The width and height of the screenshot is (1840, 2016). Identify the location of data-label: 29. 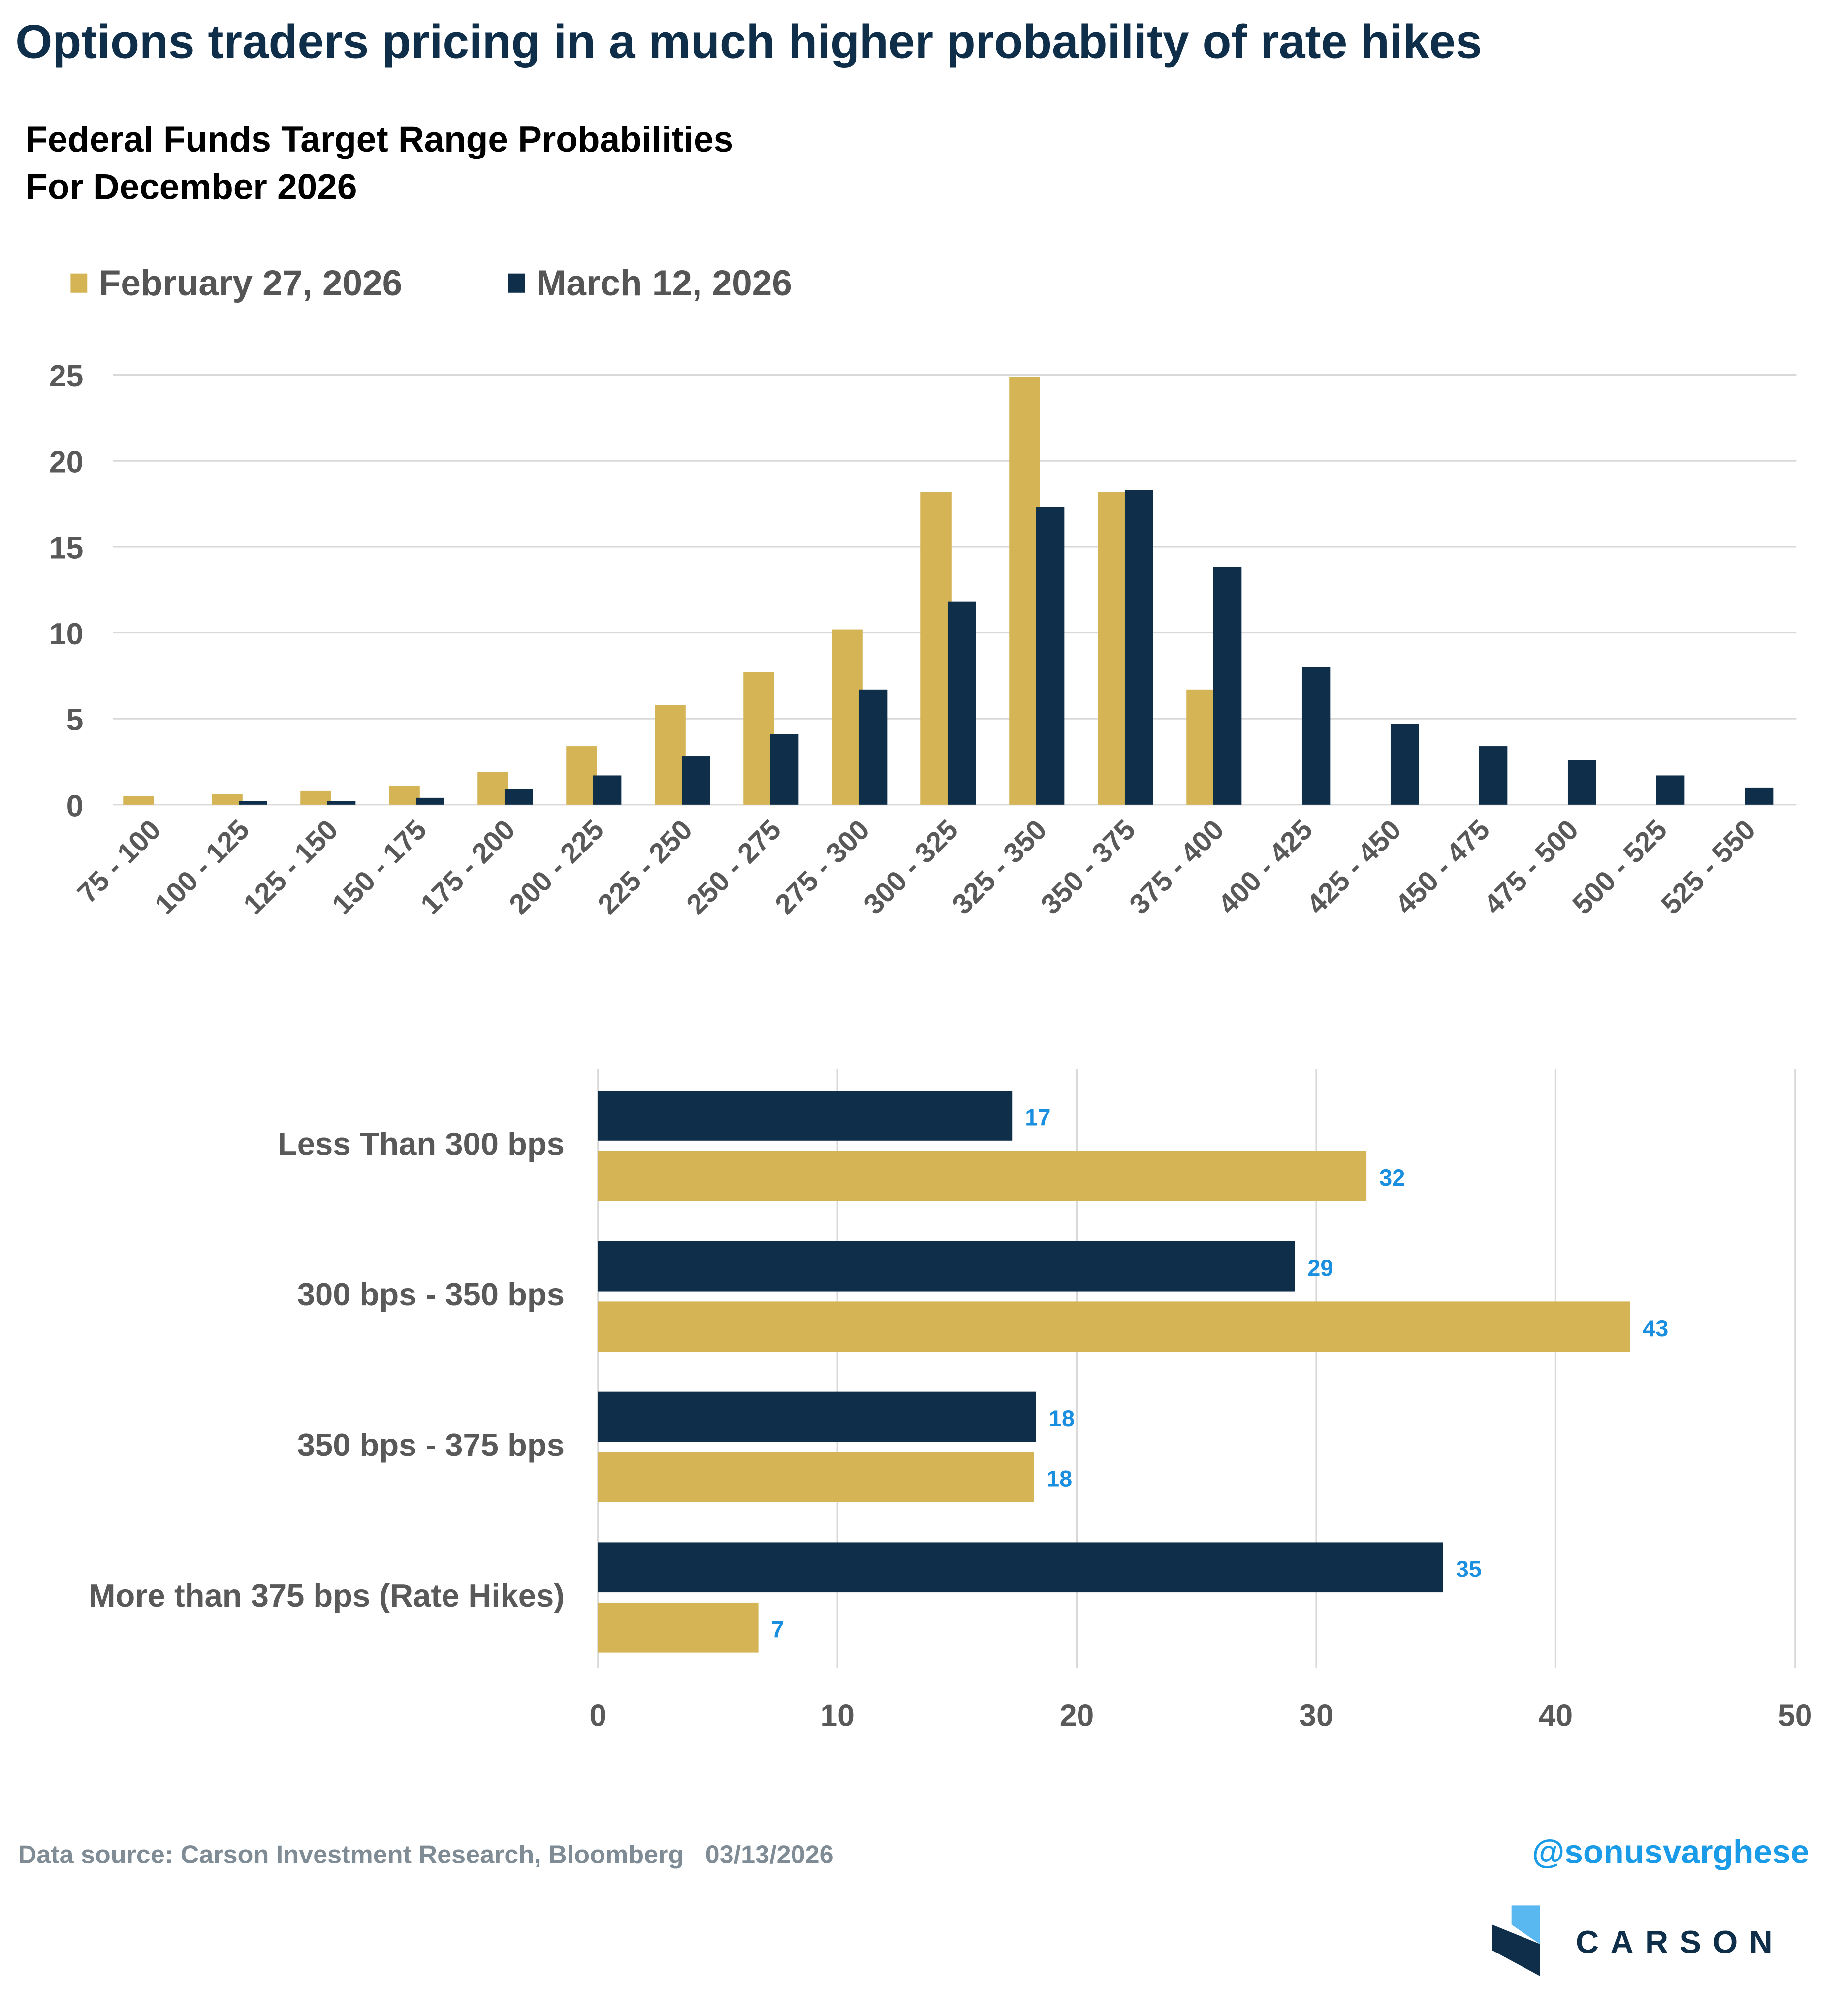
(1320, 1268).